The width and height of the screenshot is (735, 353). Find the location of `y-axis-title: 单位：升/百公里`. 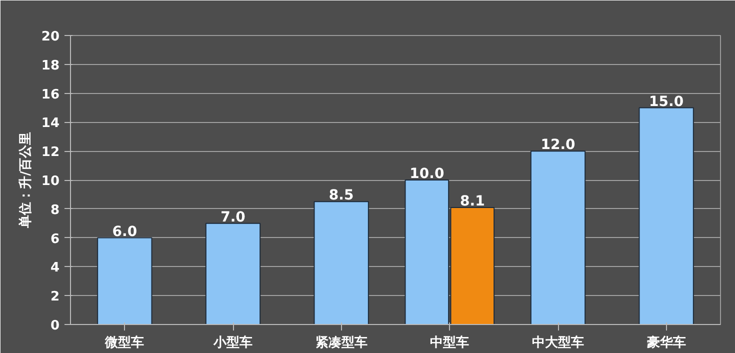

y-axis-title: 单位：升/百公里 is located at coordinates (25, 180).